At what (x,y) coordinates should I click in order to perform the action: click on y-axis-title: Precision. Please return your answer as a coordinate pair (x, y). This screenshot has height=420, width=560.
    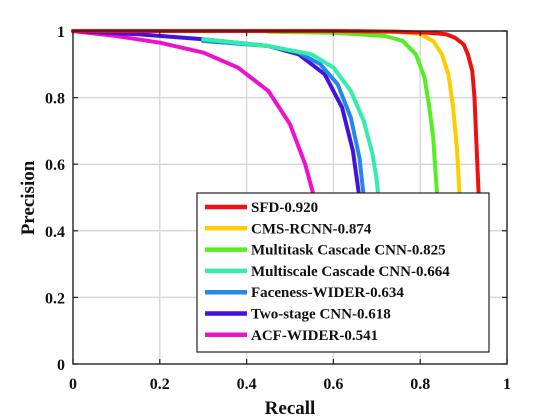
    Looking at the image, I should click on (28, 197).